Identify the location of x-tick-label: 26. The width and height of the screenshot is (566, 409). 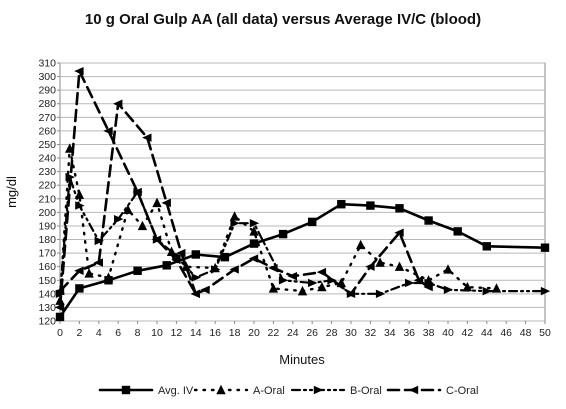
(312, 333).